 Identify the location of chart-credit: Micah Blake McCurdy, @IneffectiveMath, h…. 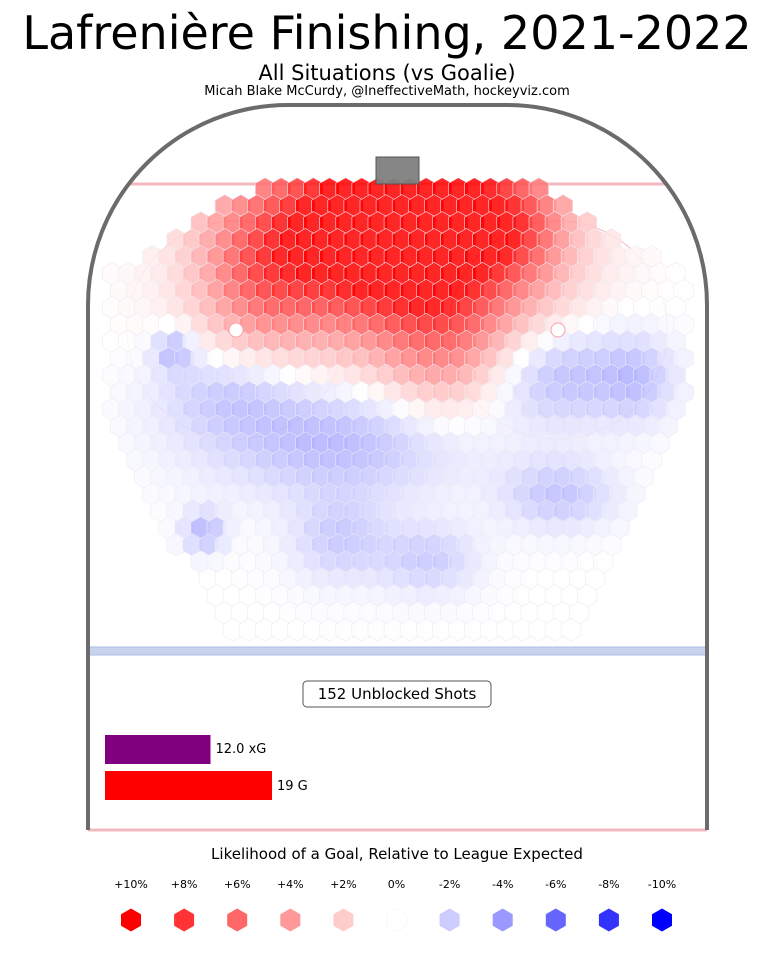
(387, 91).